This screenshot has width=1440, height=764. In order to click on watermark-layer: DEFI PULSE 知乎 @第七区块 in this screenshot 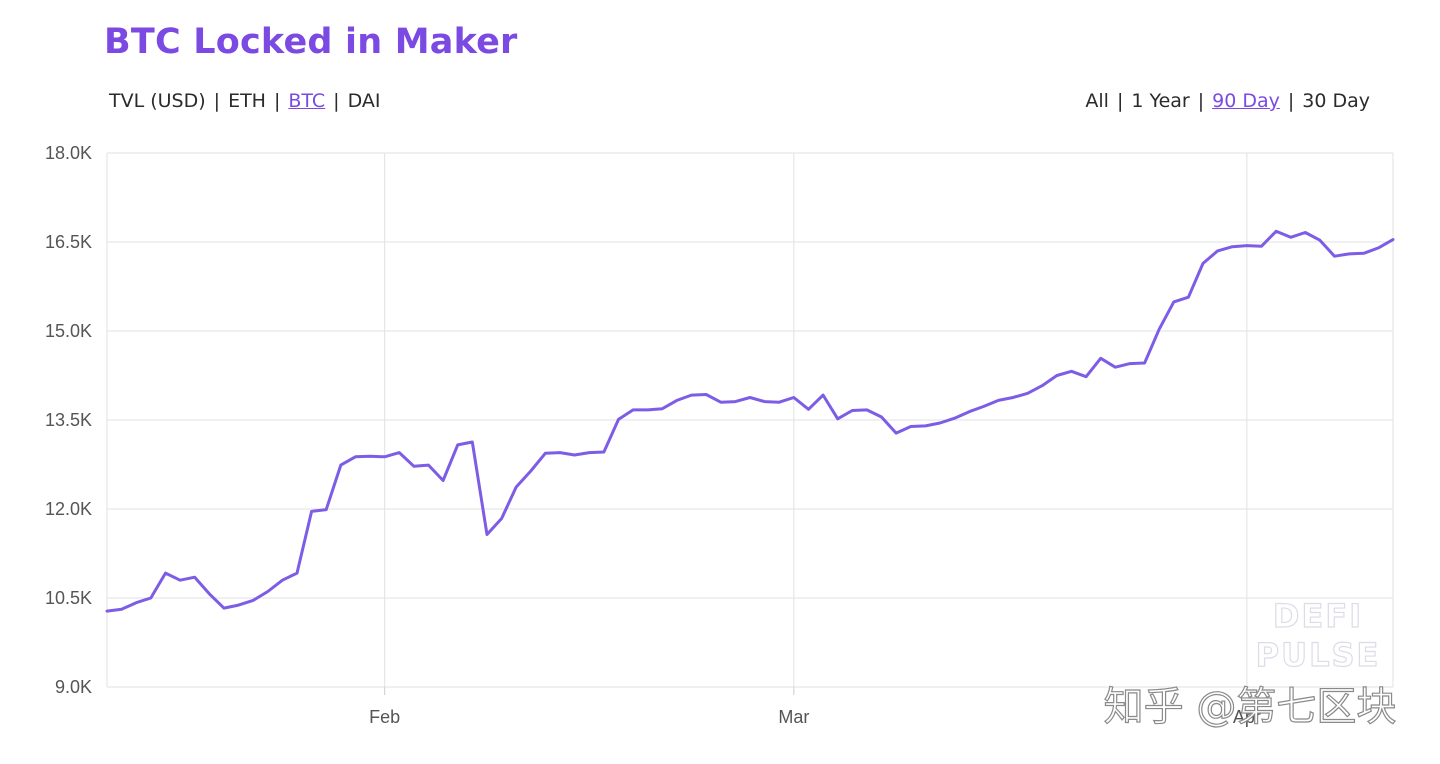, I will do `click(1250, 663)`.